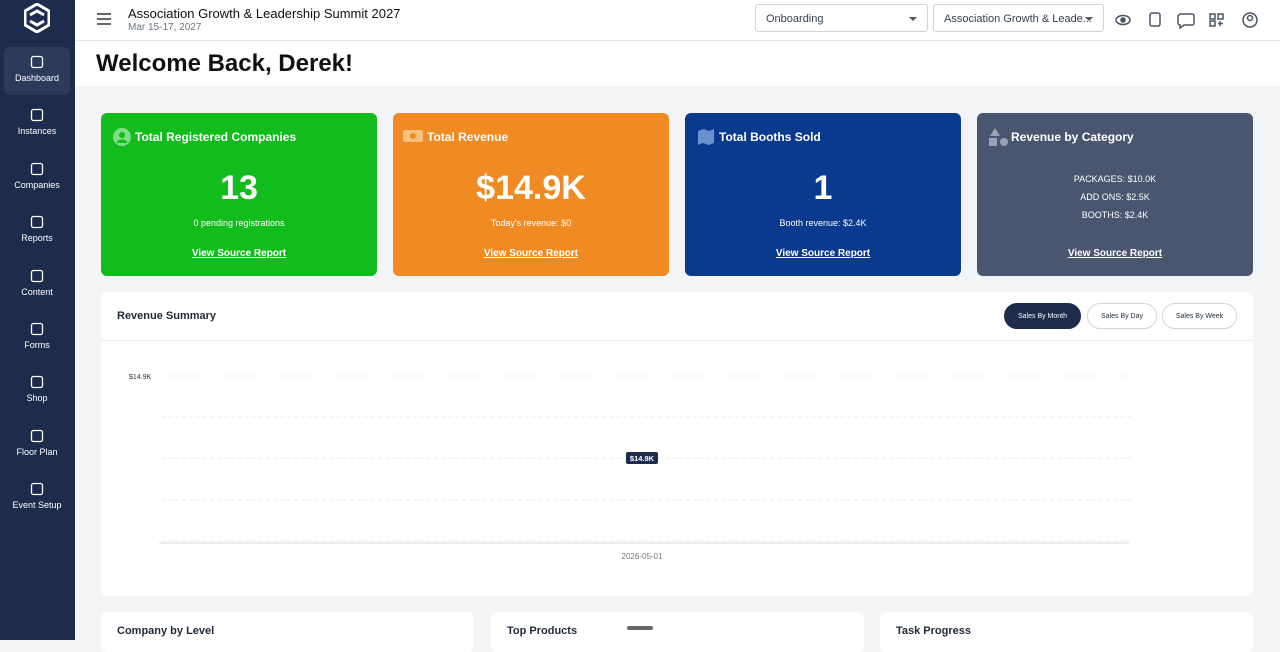  Describe the element at coordinates (1196, 20) in the screenshot. I see `toolbar-icons` at that location.